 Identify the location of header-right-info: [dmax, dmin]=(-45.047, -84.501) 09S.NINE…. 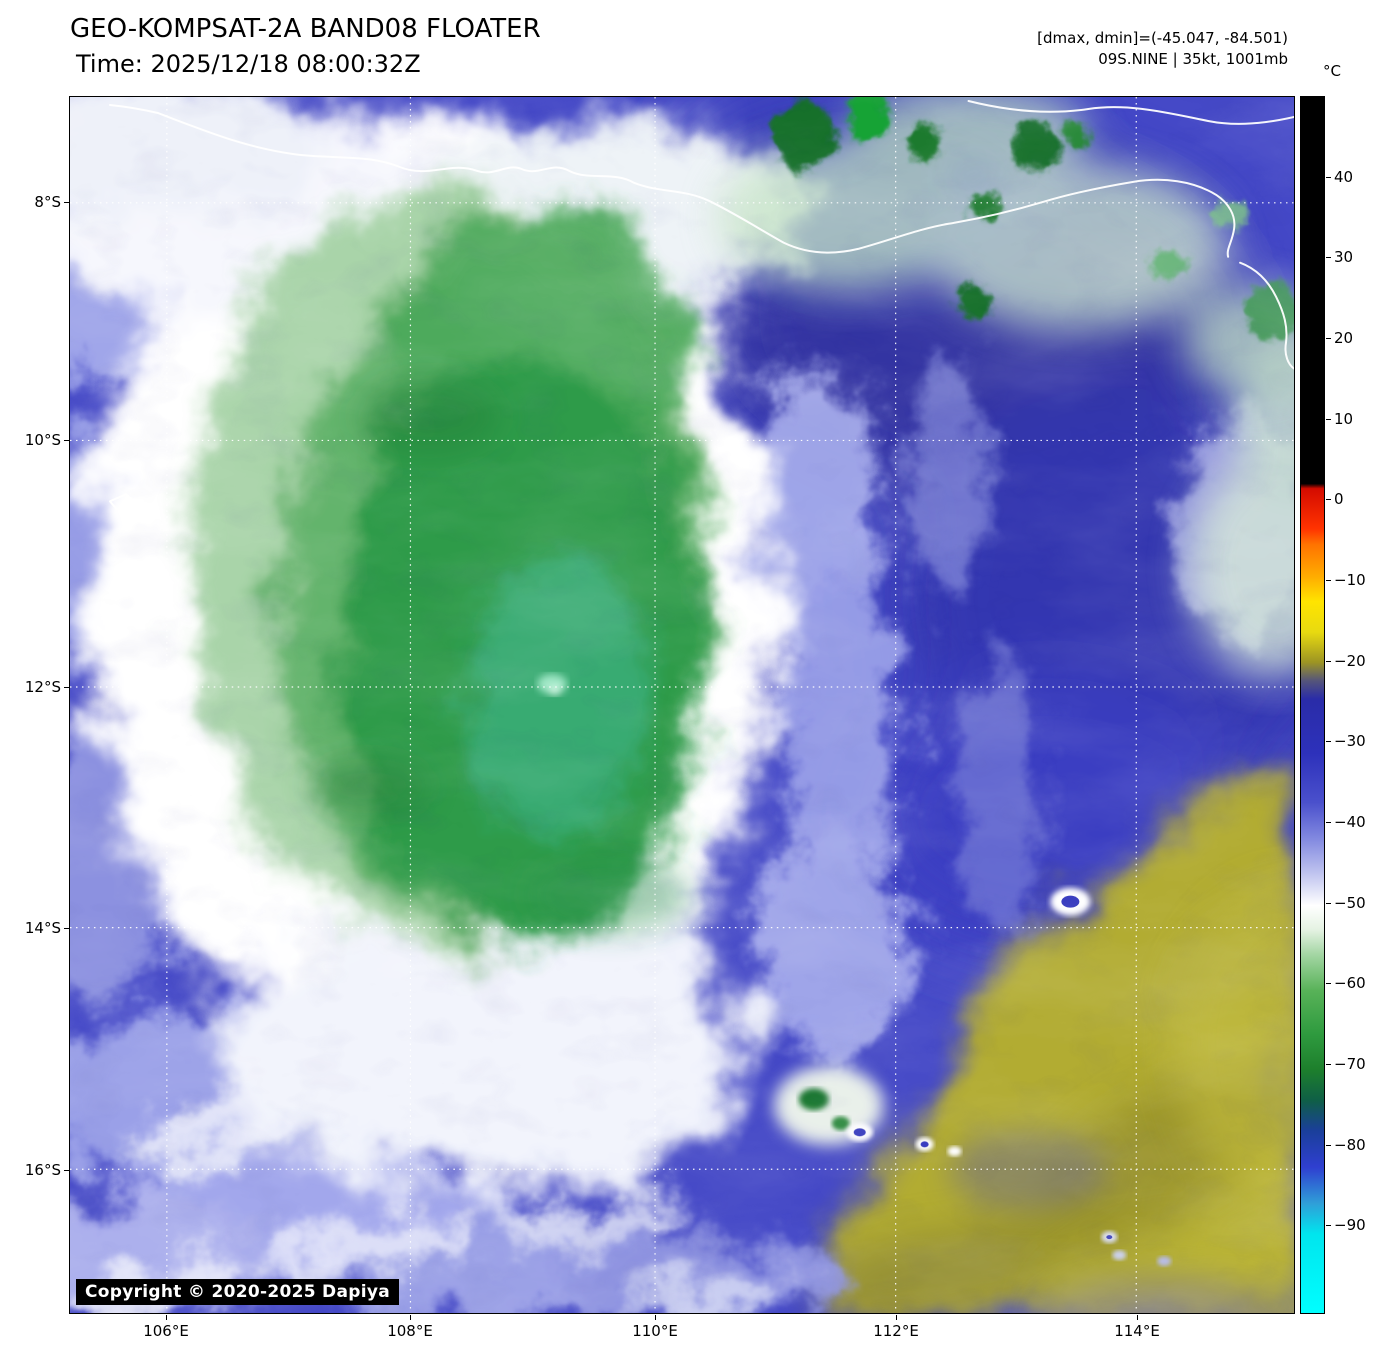
(1162, 49).